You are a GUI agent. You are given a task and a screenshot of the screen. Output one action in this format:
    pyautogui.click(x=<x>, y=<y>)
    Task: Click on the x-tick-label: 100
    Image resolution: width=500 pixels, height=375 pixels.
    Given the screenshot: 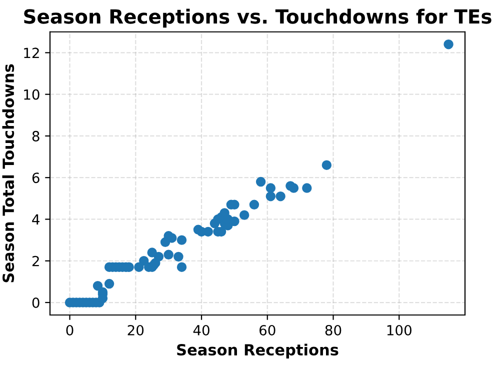 What is the action you would take?
    pyautogui.click(x=399, y=330)
    